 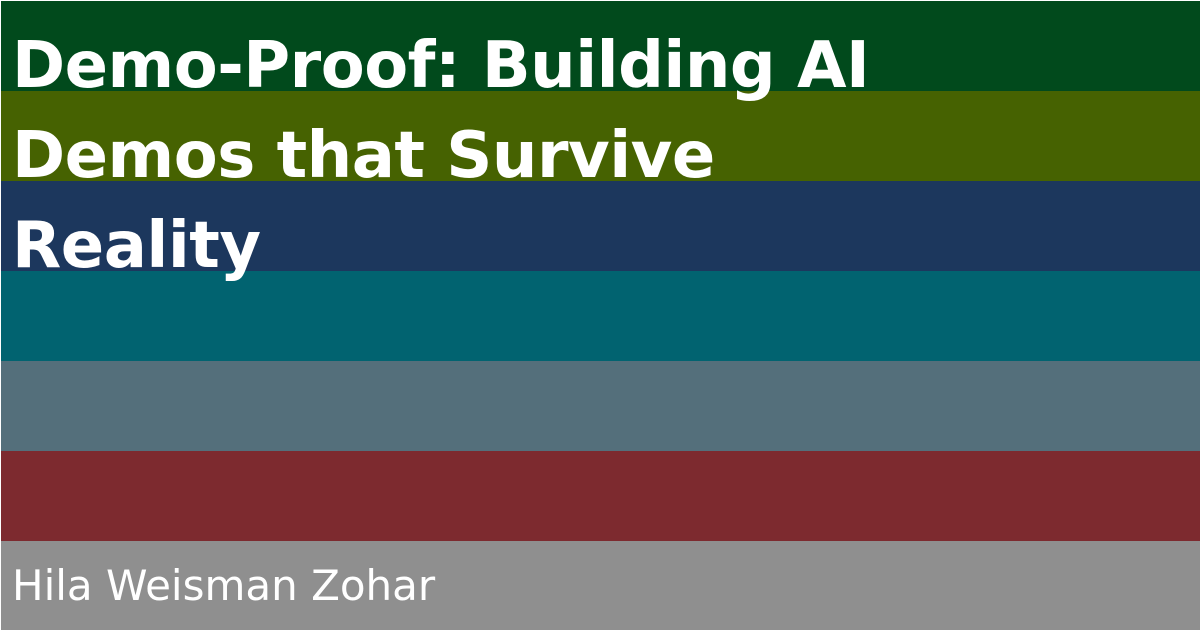 I want to click on stripe-olive-green, so click(x=600, y=136).